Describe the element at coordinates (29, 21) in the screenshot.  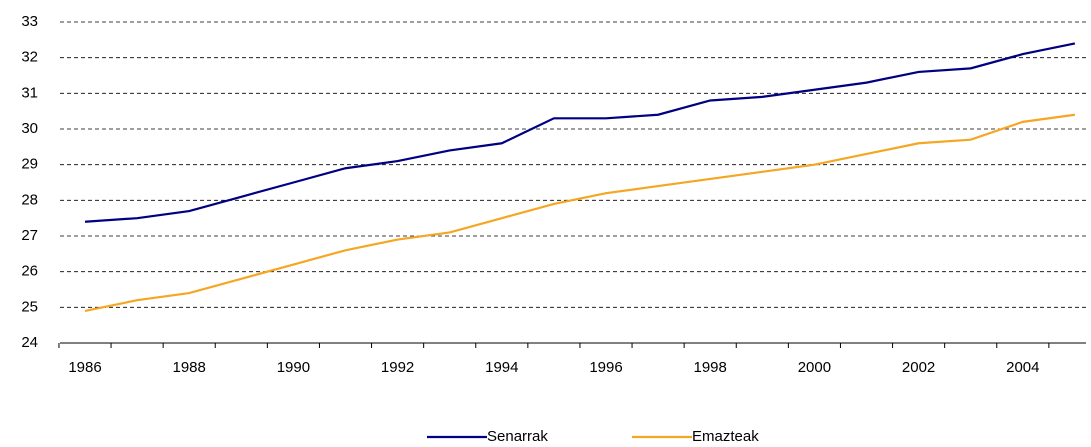
I see `y-tick-label: 33` at that location.